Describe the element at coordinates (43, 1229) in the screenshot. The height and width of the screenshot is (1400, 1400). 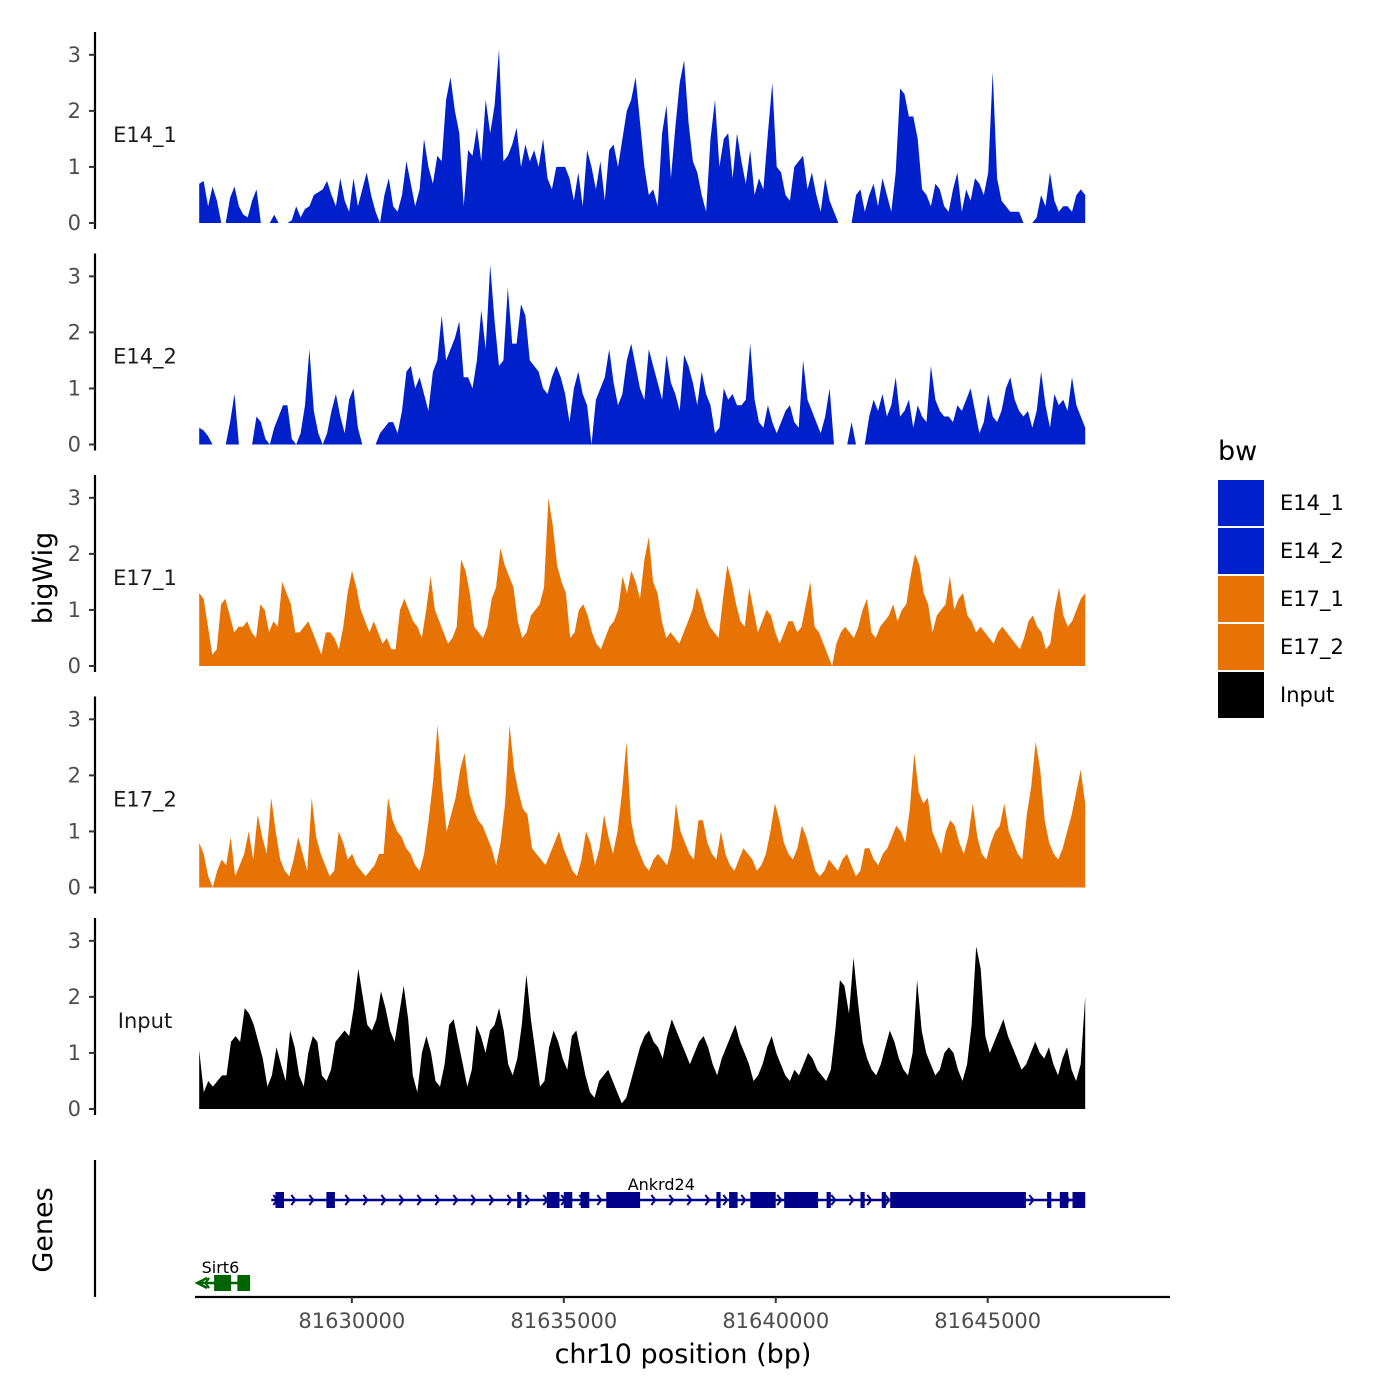
I see `gene-panel-title: Genes` at that location.